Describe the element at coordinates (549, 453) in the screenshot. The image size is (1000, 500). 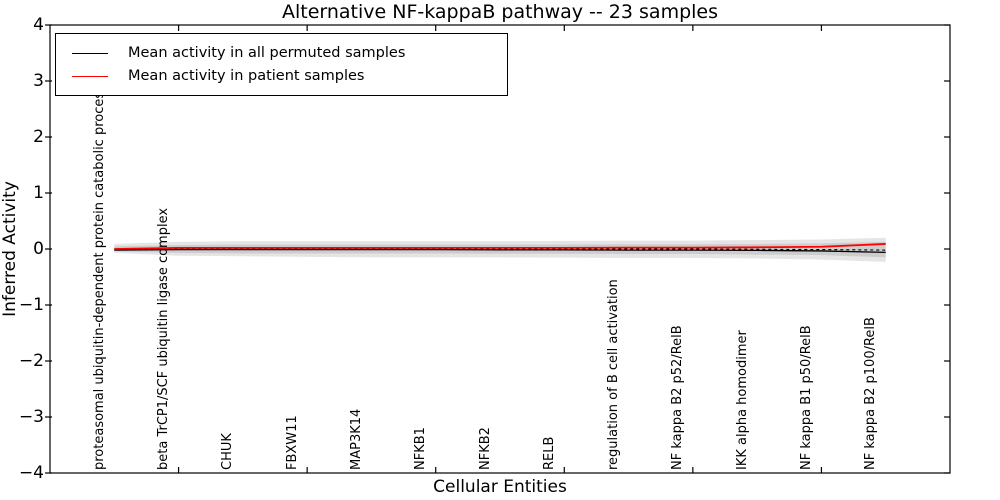
I see `x-category-label: RELB` at that location.